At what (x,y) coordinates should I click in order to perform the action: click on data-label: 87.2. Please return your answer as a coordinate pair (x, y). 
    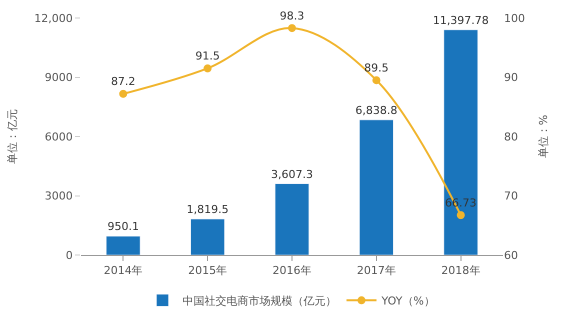
    Looking at the image, I should click on (123, 81).